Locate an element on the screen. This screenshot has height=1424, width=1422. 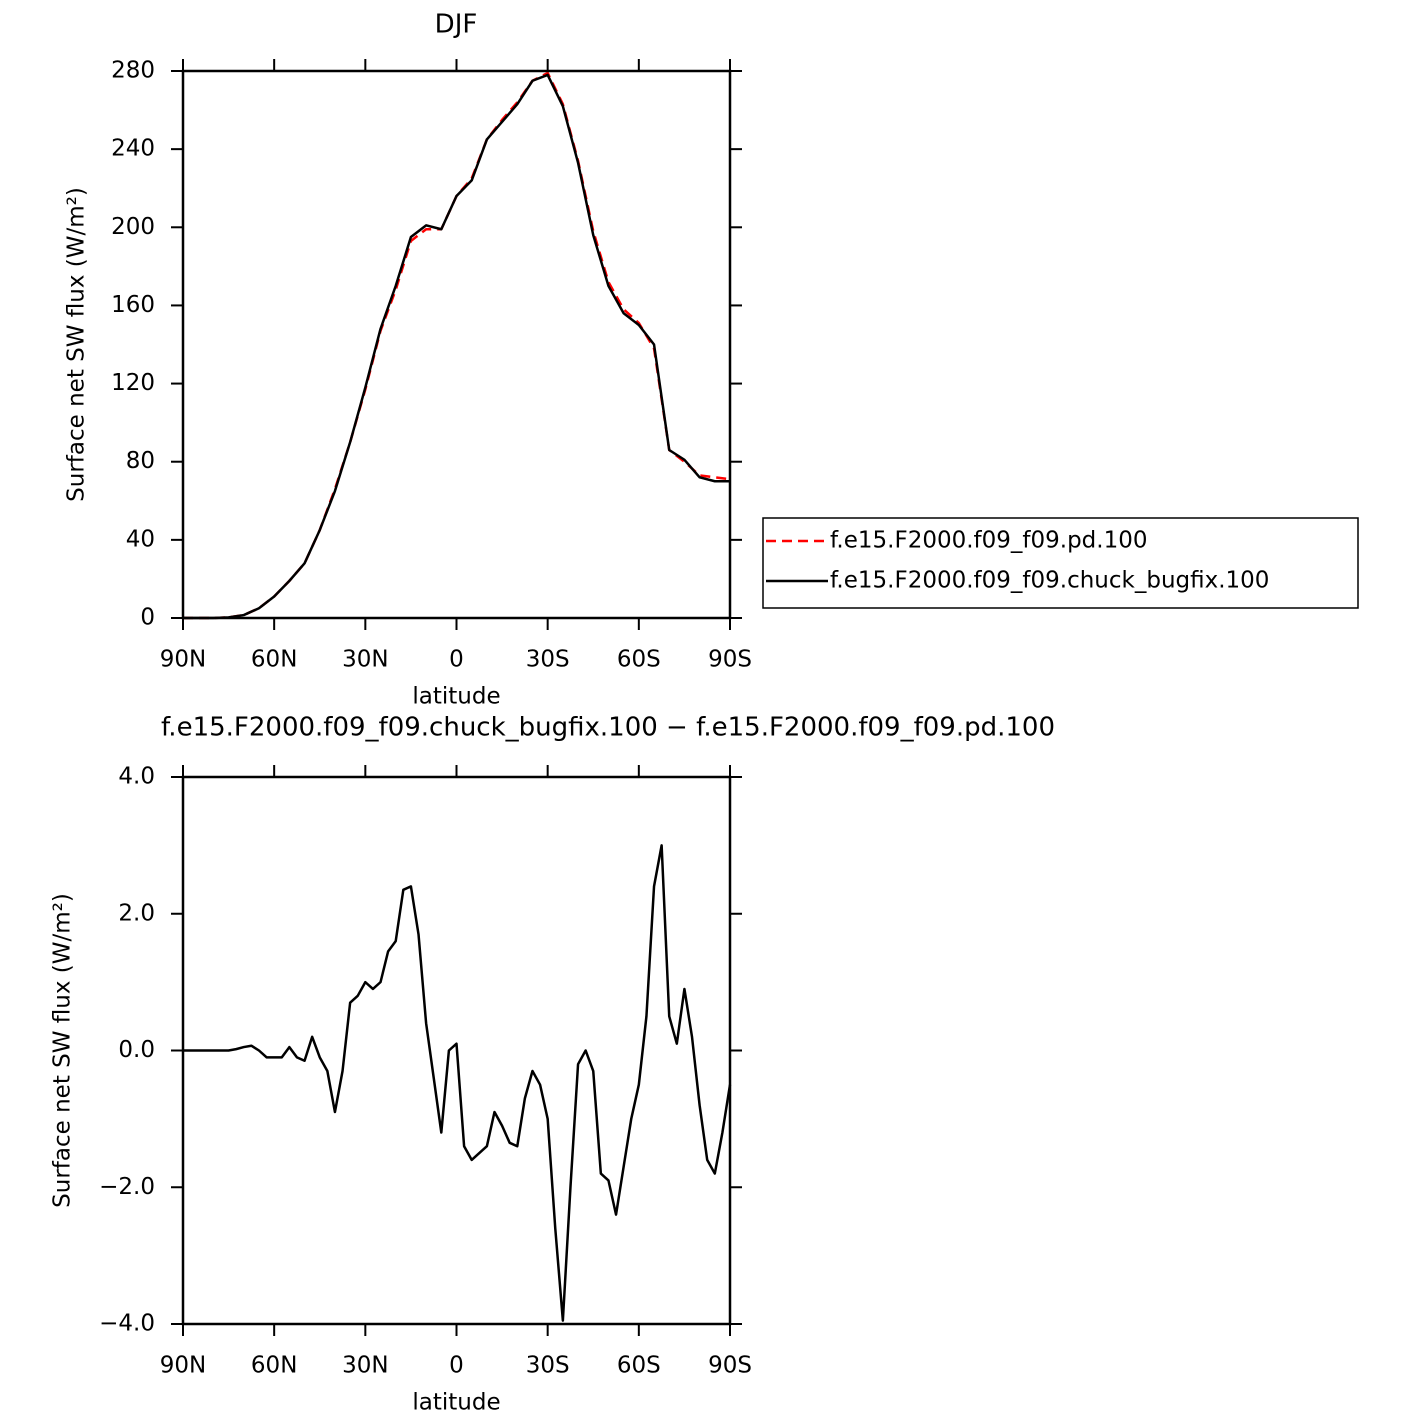
y-tick-label: 280 is located at coordinates (133, 71).